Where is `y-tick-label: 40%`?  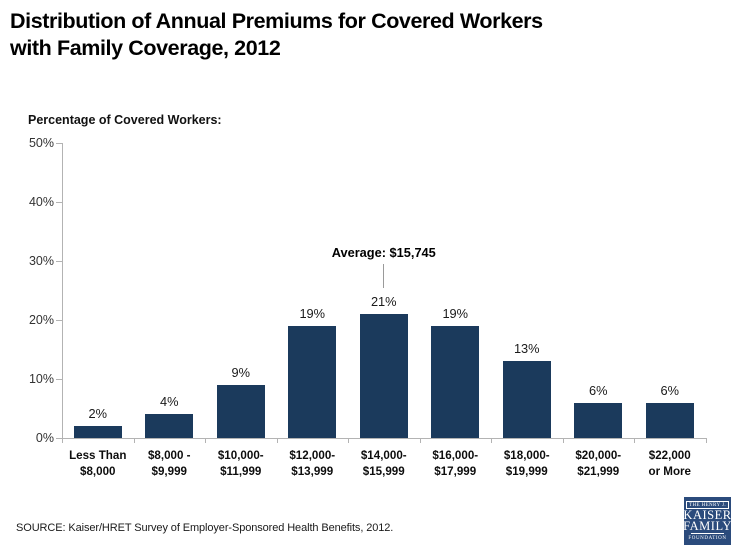
y-tick-label: 40% is located at coordinates (41, 202).